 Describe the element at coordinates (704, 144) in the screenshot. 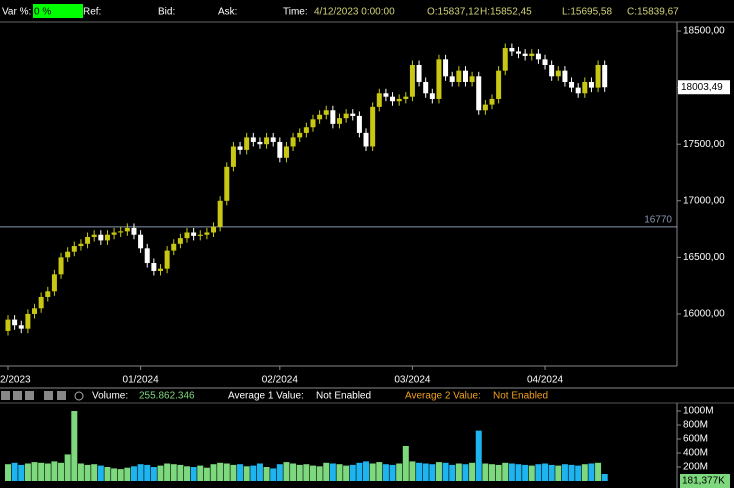

I see `y-tick-label: 17500,00` at that location.